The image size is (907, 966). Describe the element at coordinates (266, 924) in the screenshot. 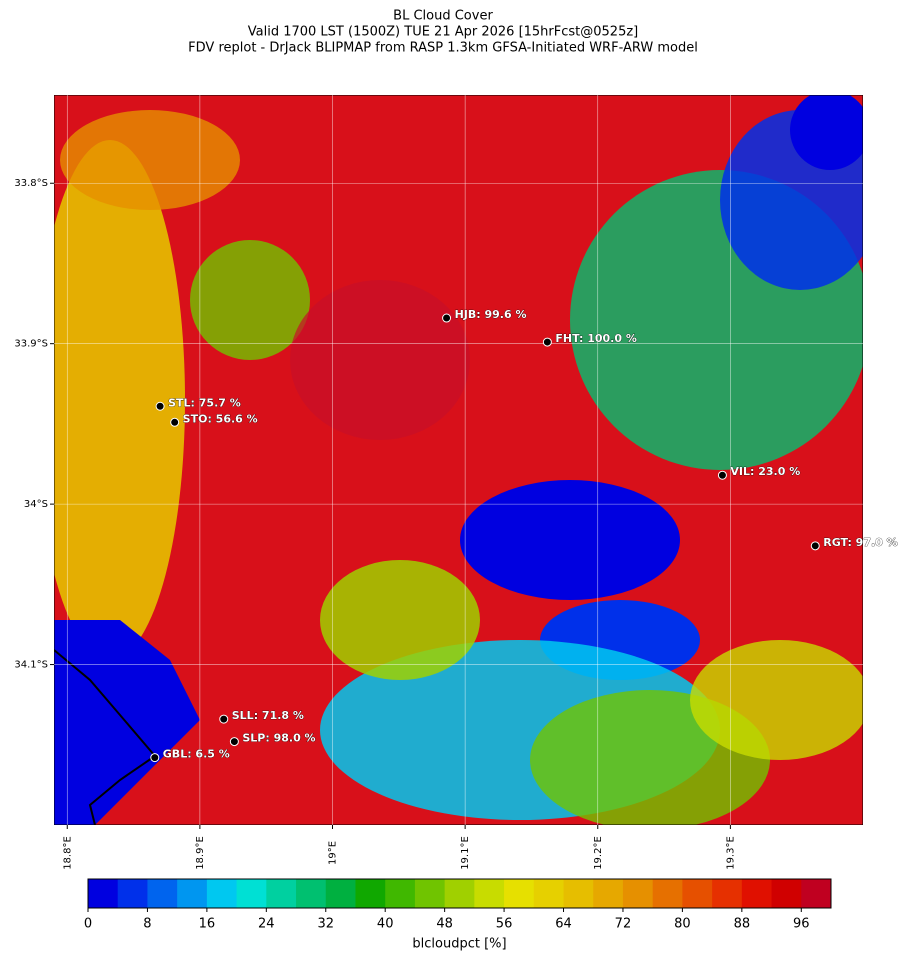

I see `colorbar-tick-label: 24` at that location.